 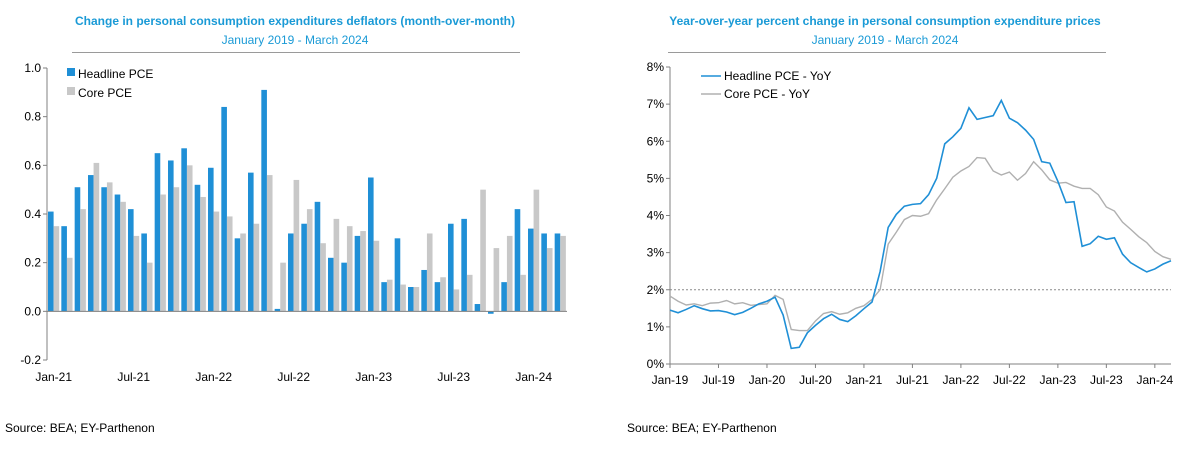 What do you see at coordinates (1106, 380) in the screenshot?
I see `x-tick-label: Jul-23` at bounding box center [1106, 380].